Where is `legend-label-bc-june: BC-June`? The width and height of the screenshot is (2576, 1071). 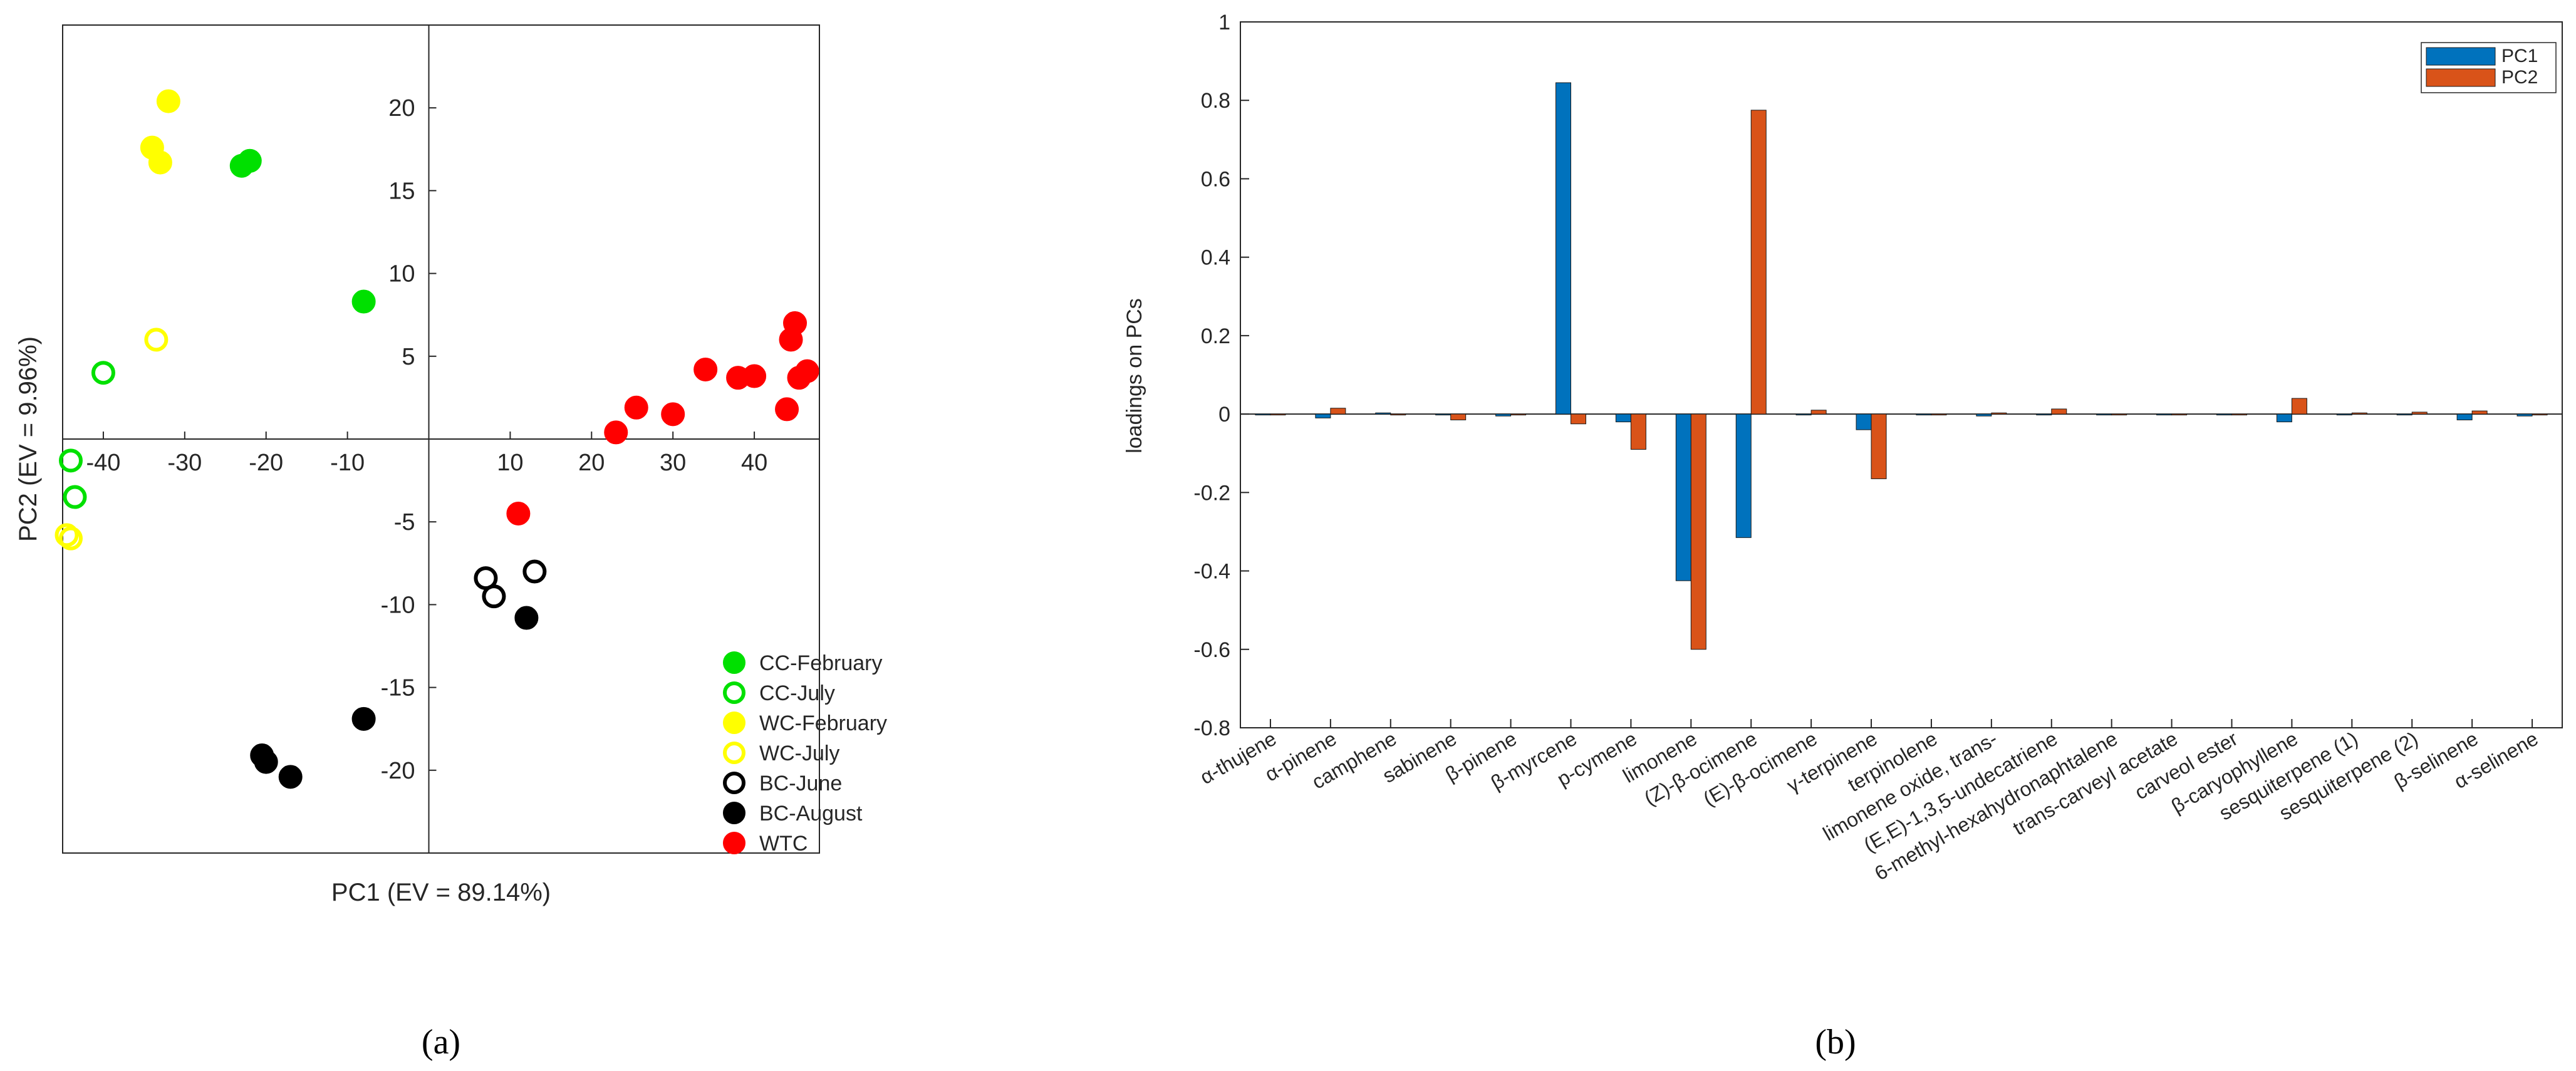 legend-label-bc-june: BC-June is located at coordinates (800, 783).